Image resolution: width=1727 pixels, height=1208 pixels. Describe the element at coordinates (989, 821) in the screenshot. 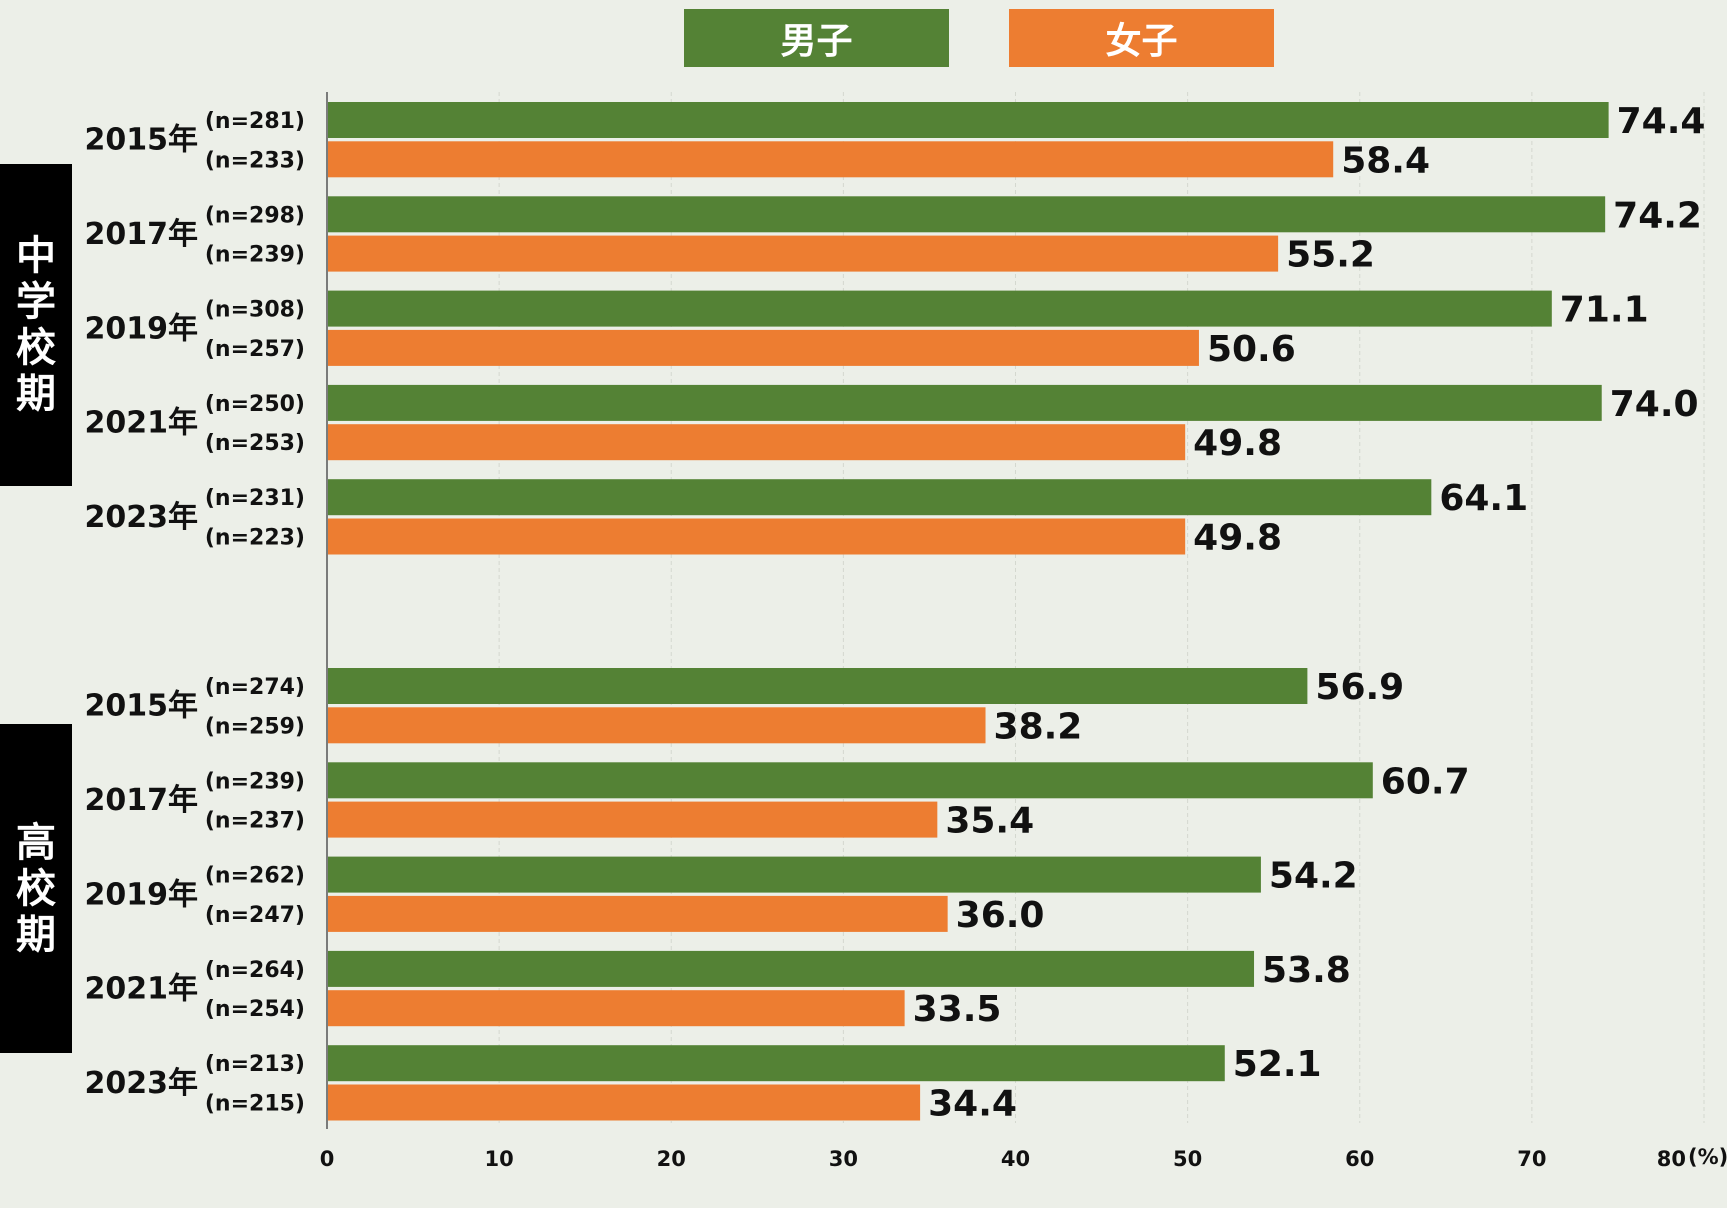

I see `data-label: 35.4` at that location.